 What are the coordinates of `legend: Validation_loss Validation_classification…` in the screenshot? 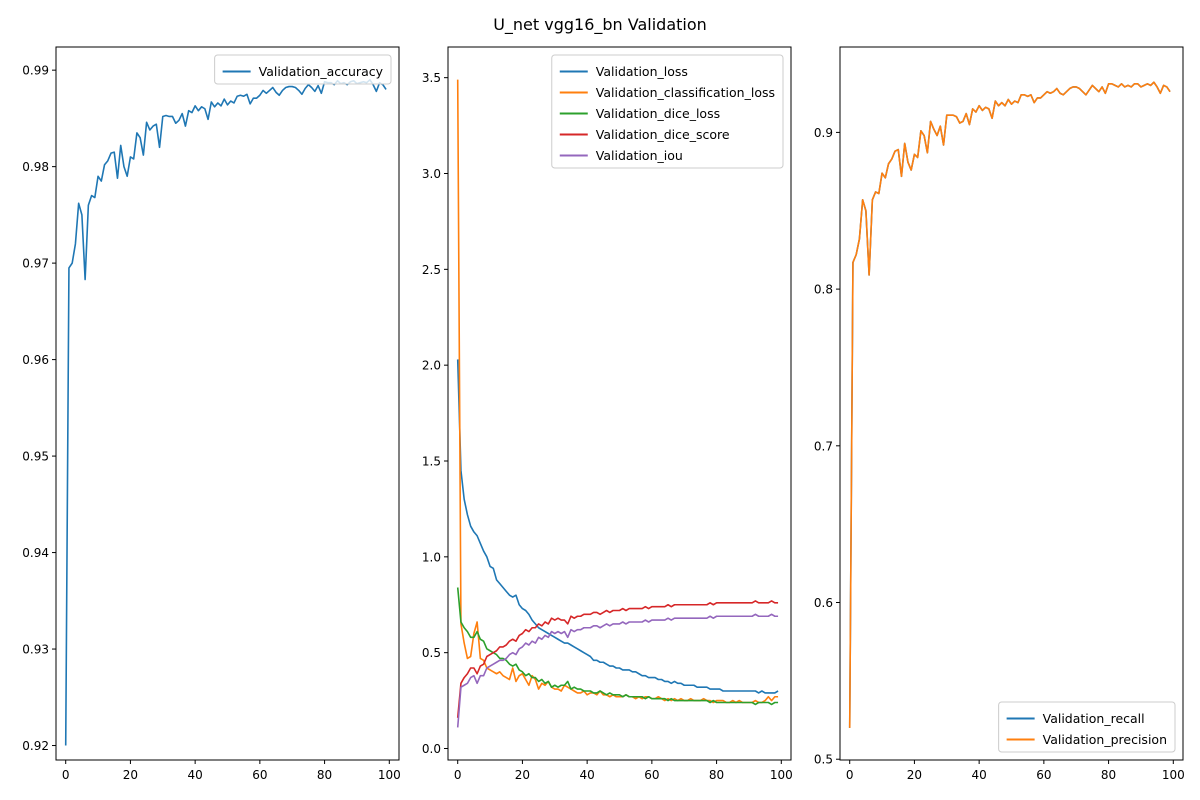 It's located at (667, 111).